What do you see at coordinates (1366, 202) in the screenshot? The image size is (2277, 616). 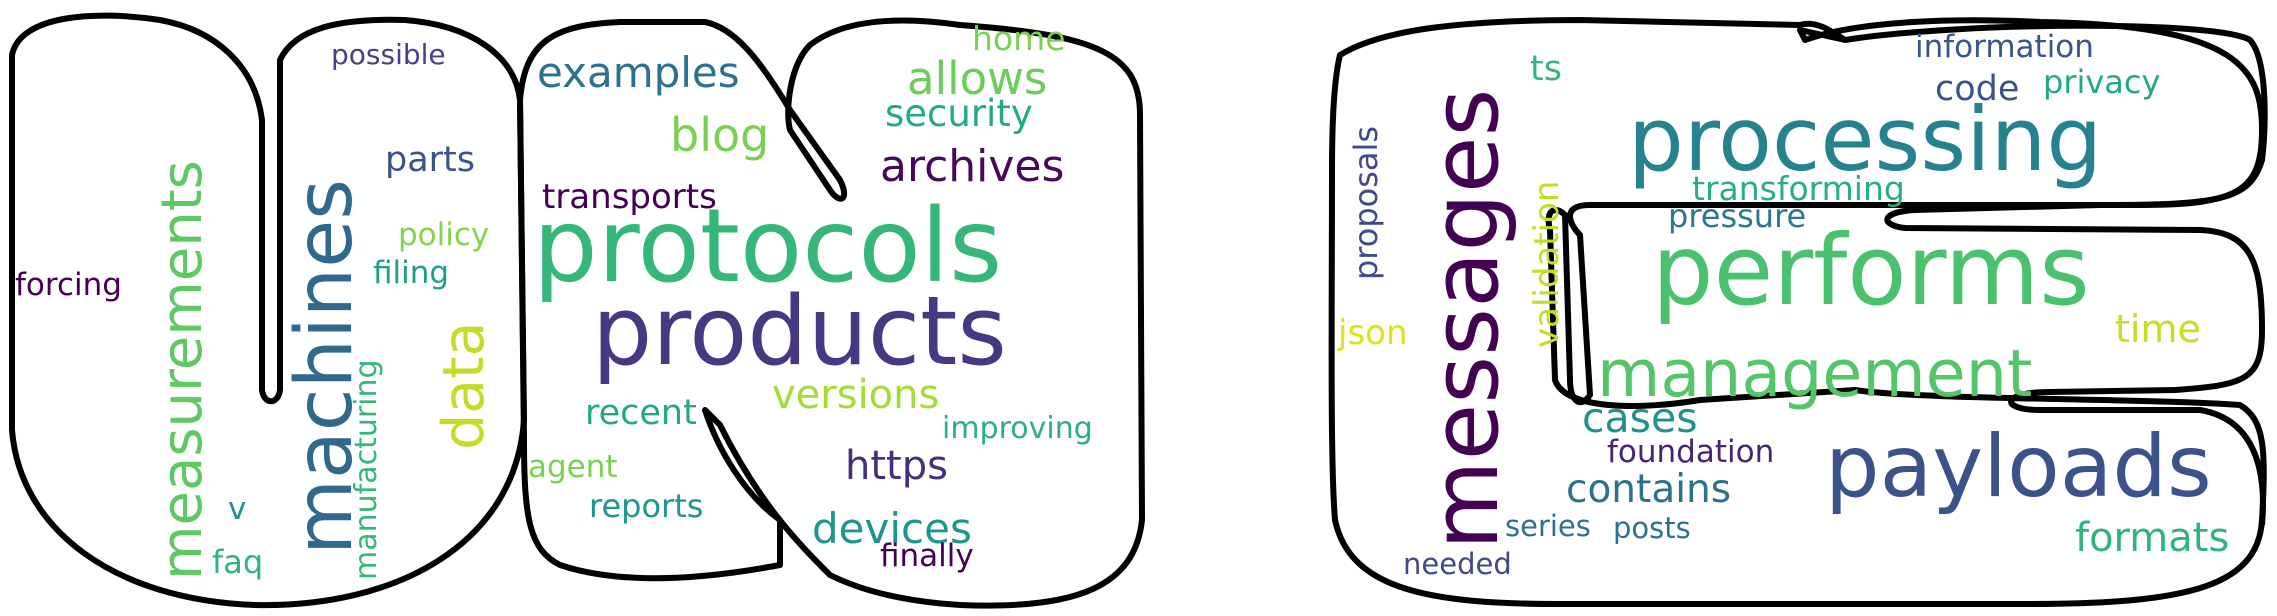 I see `word-proposals: proposals` at bounding box center [1366, 202].